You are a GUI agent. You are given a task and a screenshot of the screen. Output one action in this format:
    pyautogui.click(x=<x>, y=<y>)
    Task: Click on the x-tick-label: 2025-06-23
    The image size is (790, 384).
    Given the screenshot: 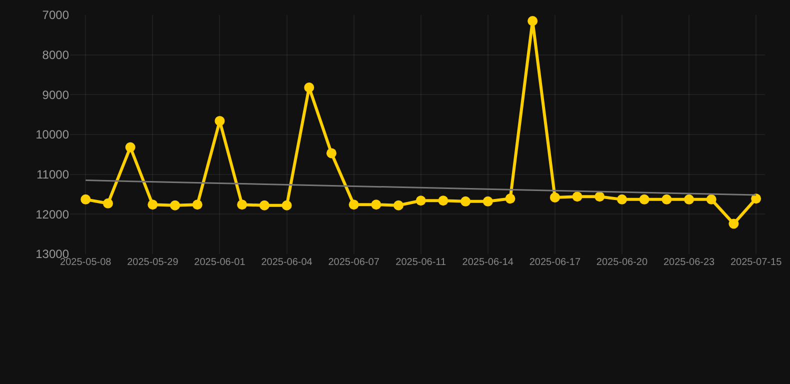 What is the action you would take?
    pyautogui.click(x=689, y=262)
    